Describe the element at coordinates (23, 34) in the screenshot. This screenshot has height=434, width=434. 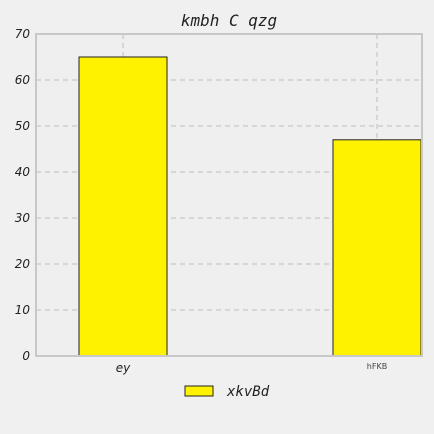
I see `y-tick-label: 70` at that location.